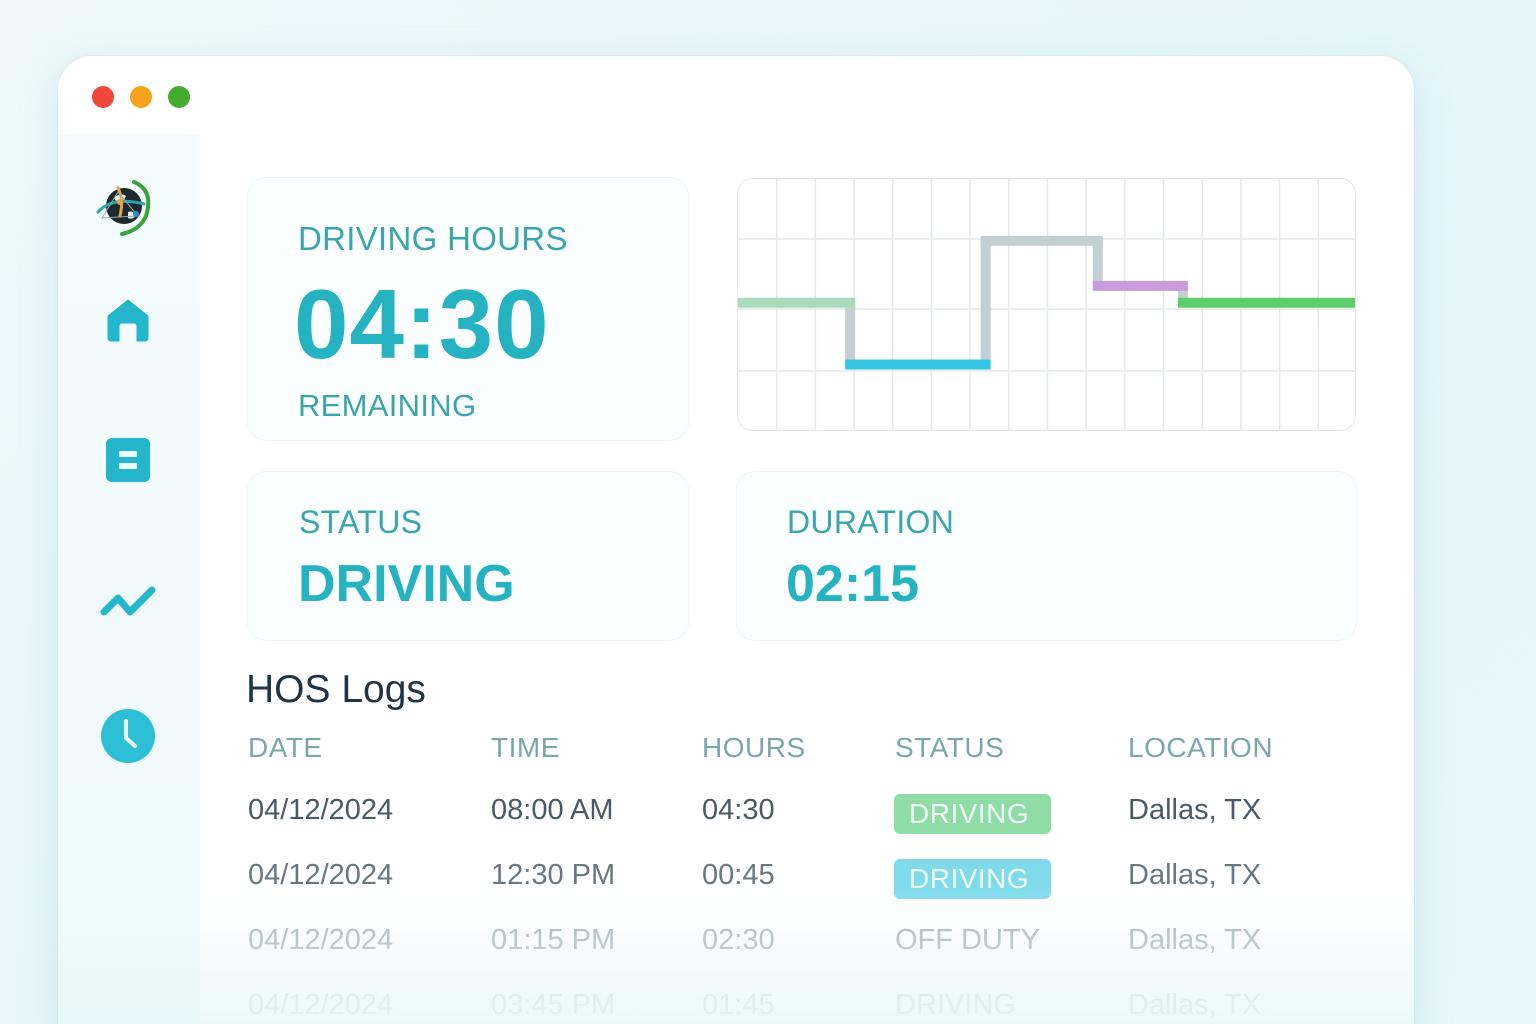 Image resolution: width=1536 pixels, height=1024 pixels. I want to click on globe-logo-icon, so click(125, 205).